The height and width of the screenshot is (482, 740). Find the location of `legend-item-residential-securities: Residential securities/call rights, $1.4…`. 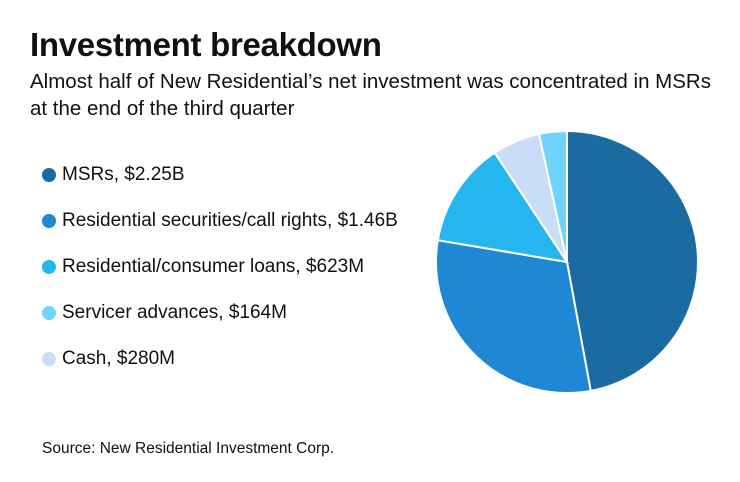

legend-item-residential-securities: Residential securities/call rights, $1.4… is located at coordinates (220, 221).